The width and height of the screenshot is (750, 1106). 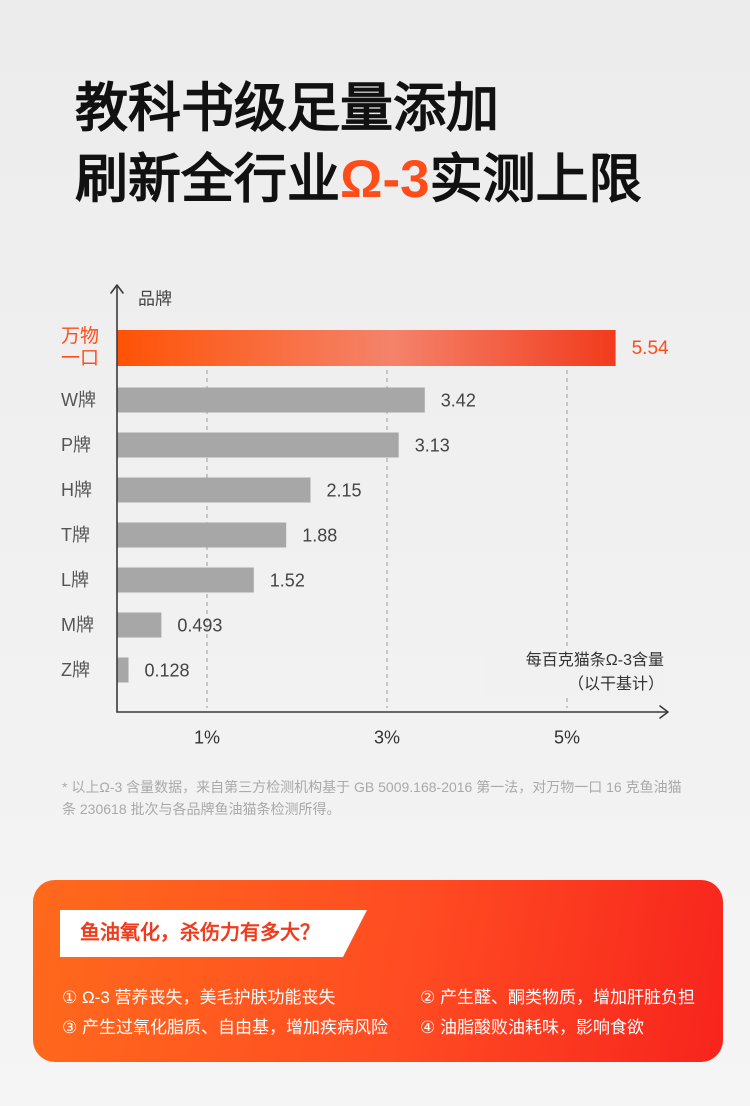 What do you see at coordinates (567, 737) in the screenshot?
I see `x-tick-label-5-percent: 5%` at bounding box center [567, 737].